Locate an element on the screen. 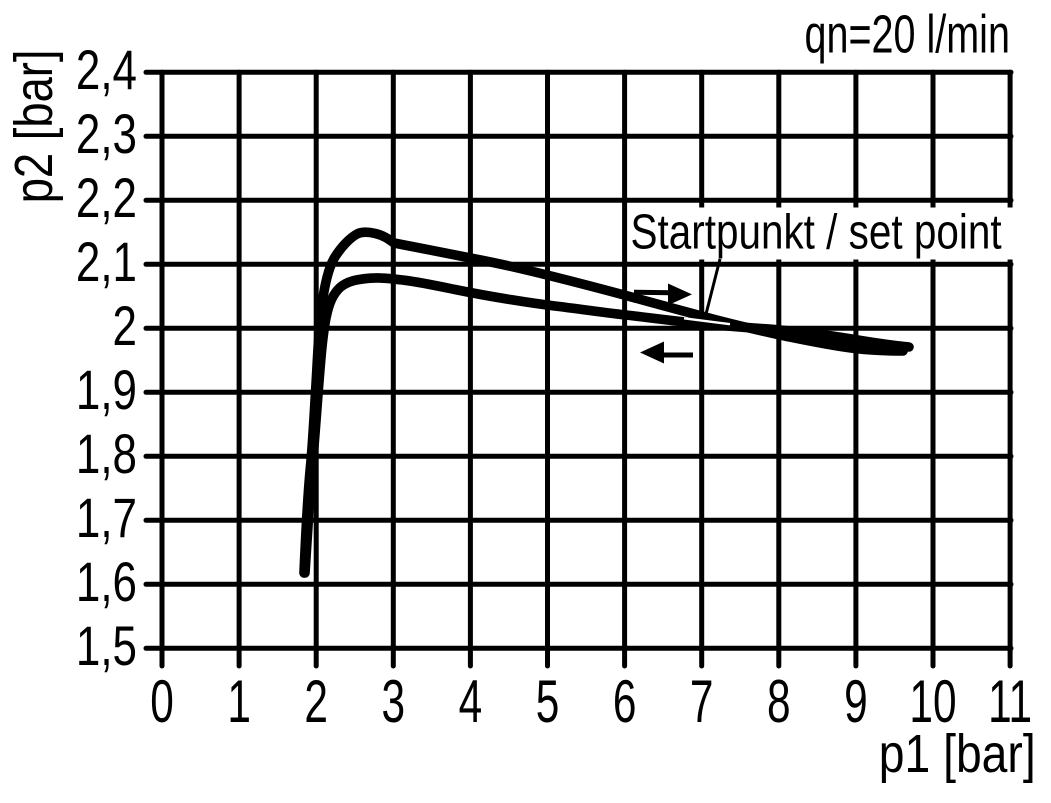  svg-text: 1,6 is located at coordinates (106, 581).